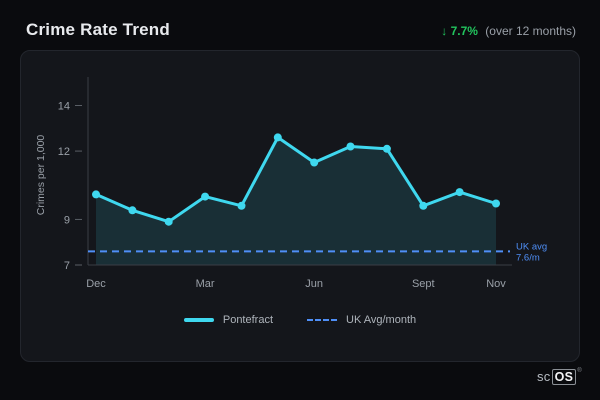  I want to click on y-tick-label: 12, so click(64, 152).